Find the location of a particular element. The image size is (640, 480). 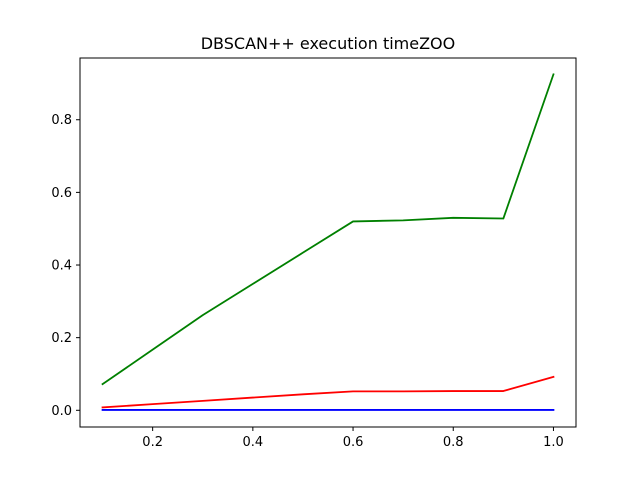

y-tick-label: 0.0 is located at coordinates (61, 411).